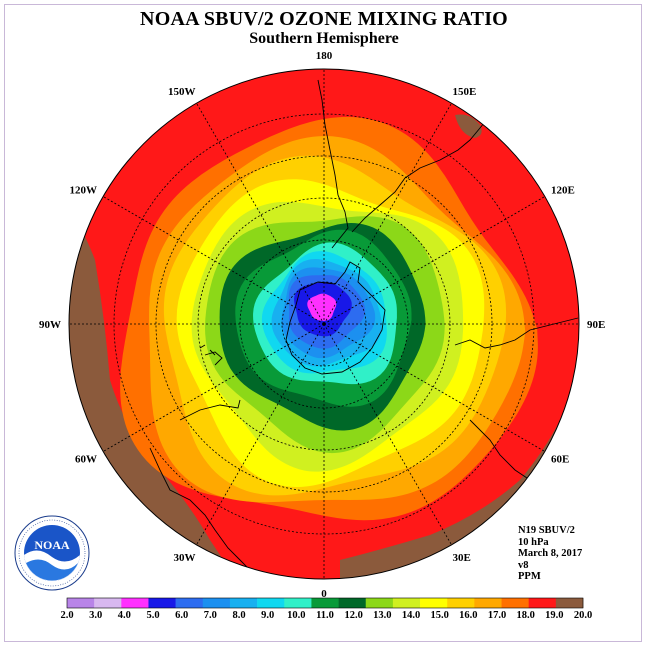  What do you see at coordinates (185, 558) in the screenshot?
I see `longitude-label-30w: 30W` at bounding box center [185, 558].